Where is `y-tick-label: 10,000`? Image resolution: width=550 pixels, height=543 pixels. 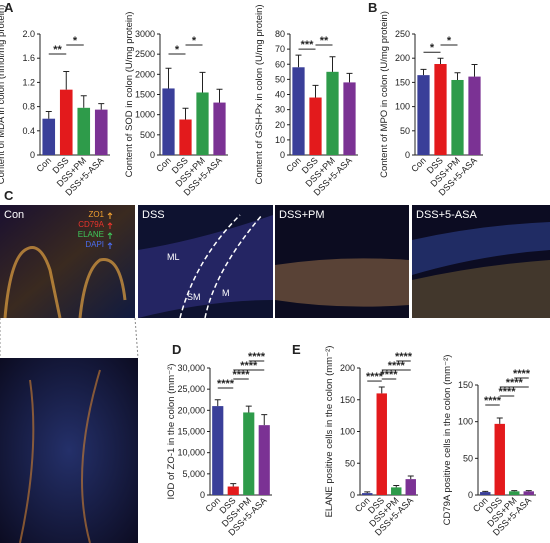
y-tick-label: 10,000 is located at coordinates (191, 453).